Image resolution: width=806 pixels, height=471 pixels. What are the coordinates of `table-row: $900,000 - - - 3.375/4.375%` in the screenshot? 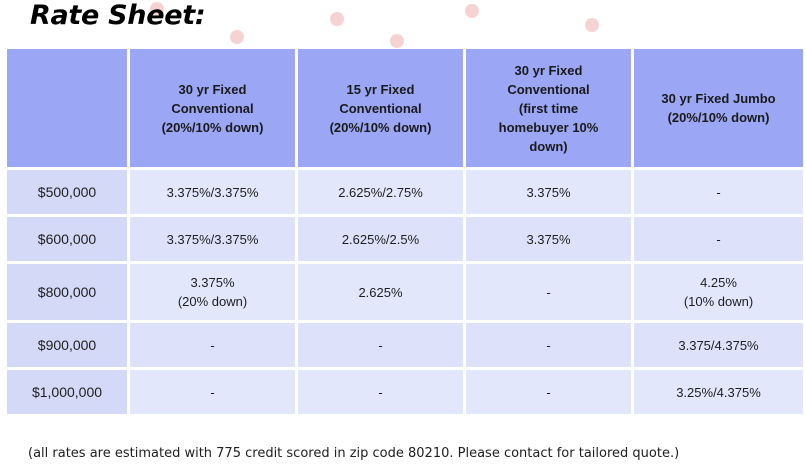 It's located at (405, 345).